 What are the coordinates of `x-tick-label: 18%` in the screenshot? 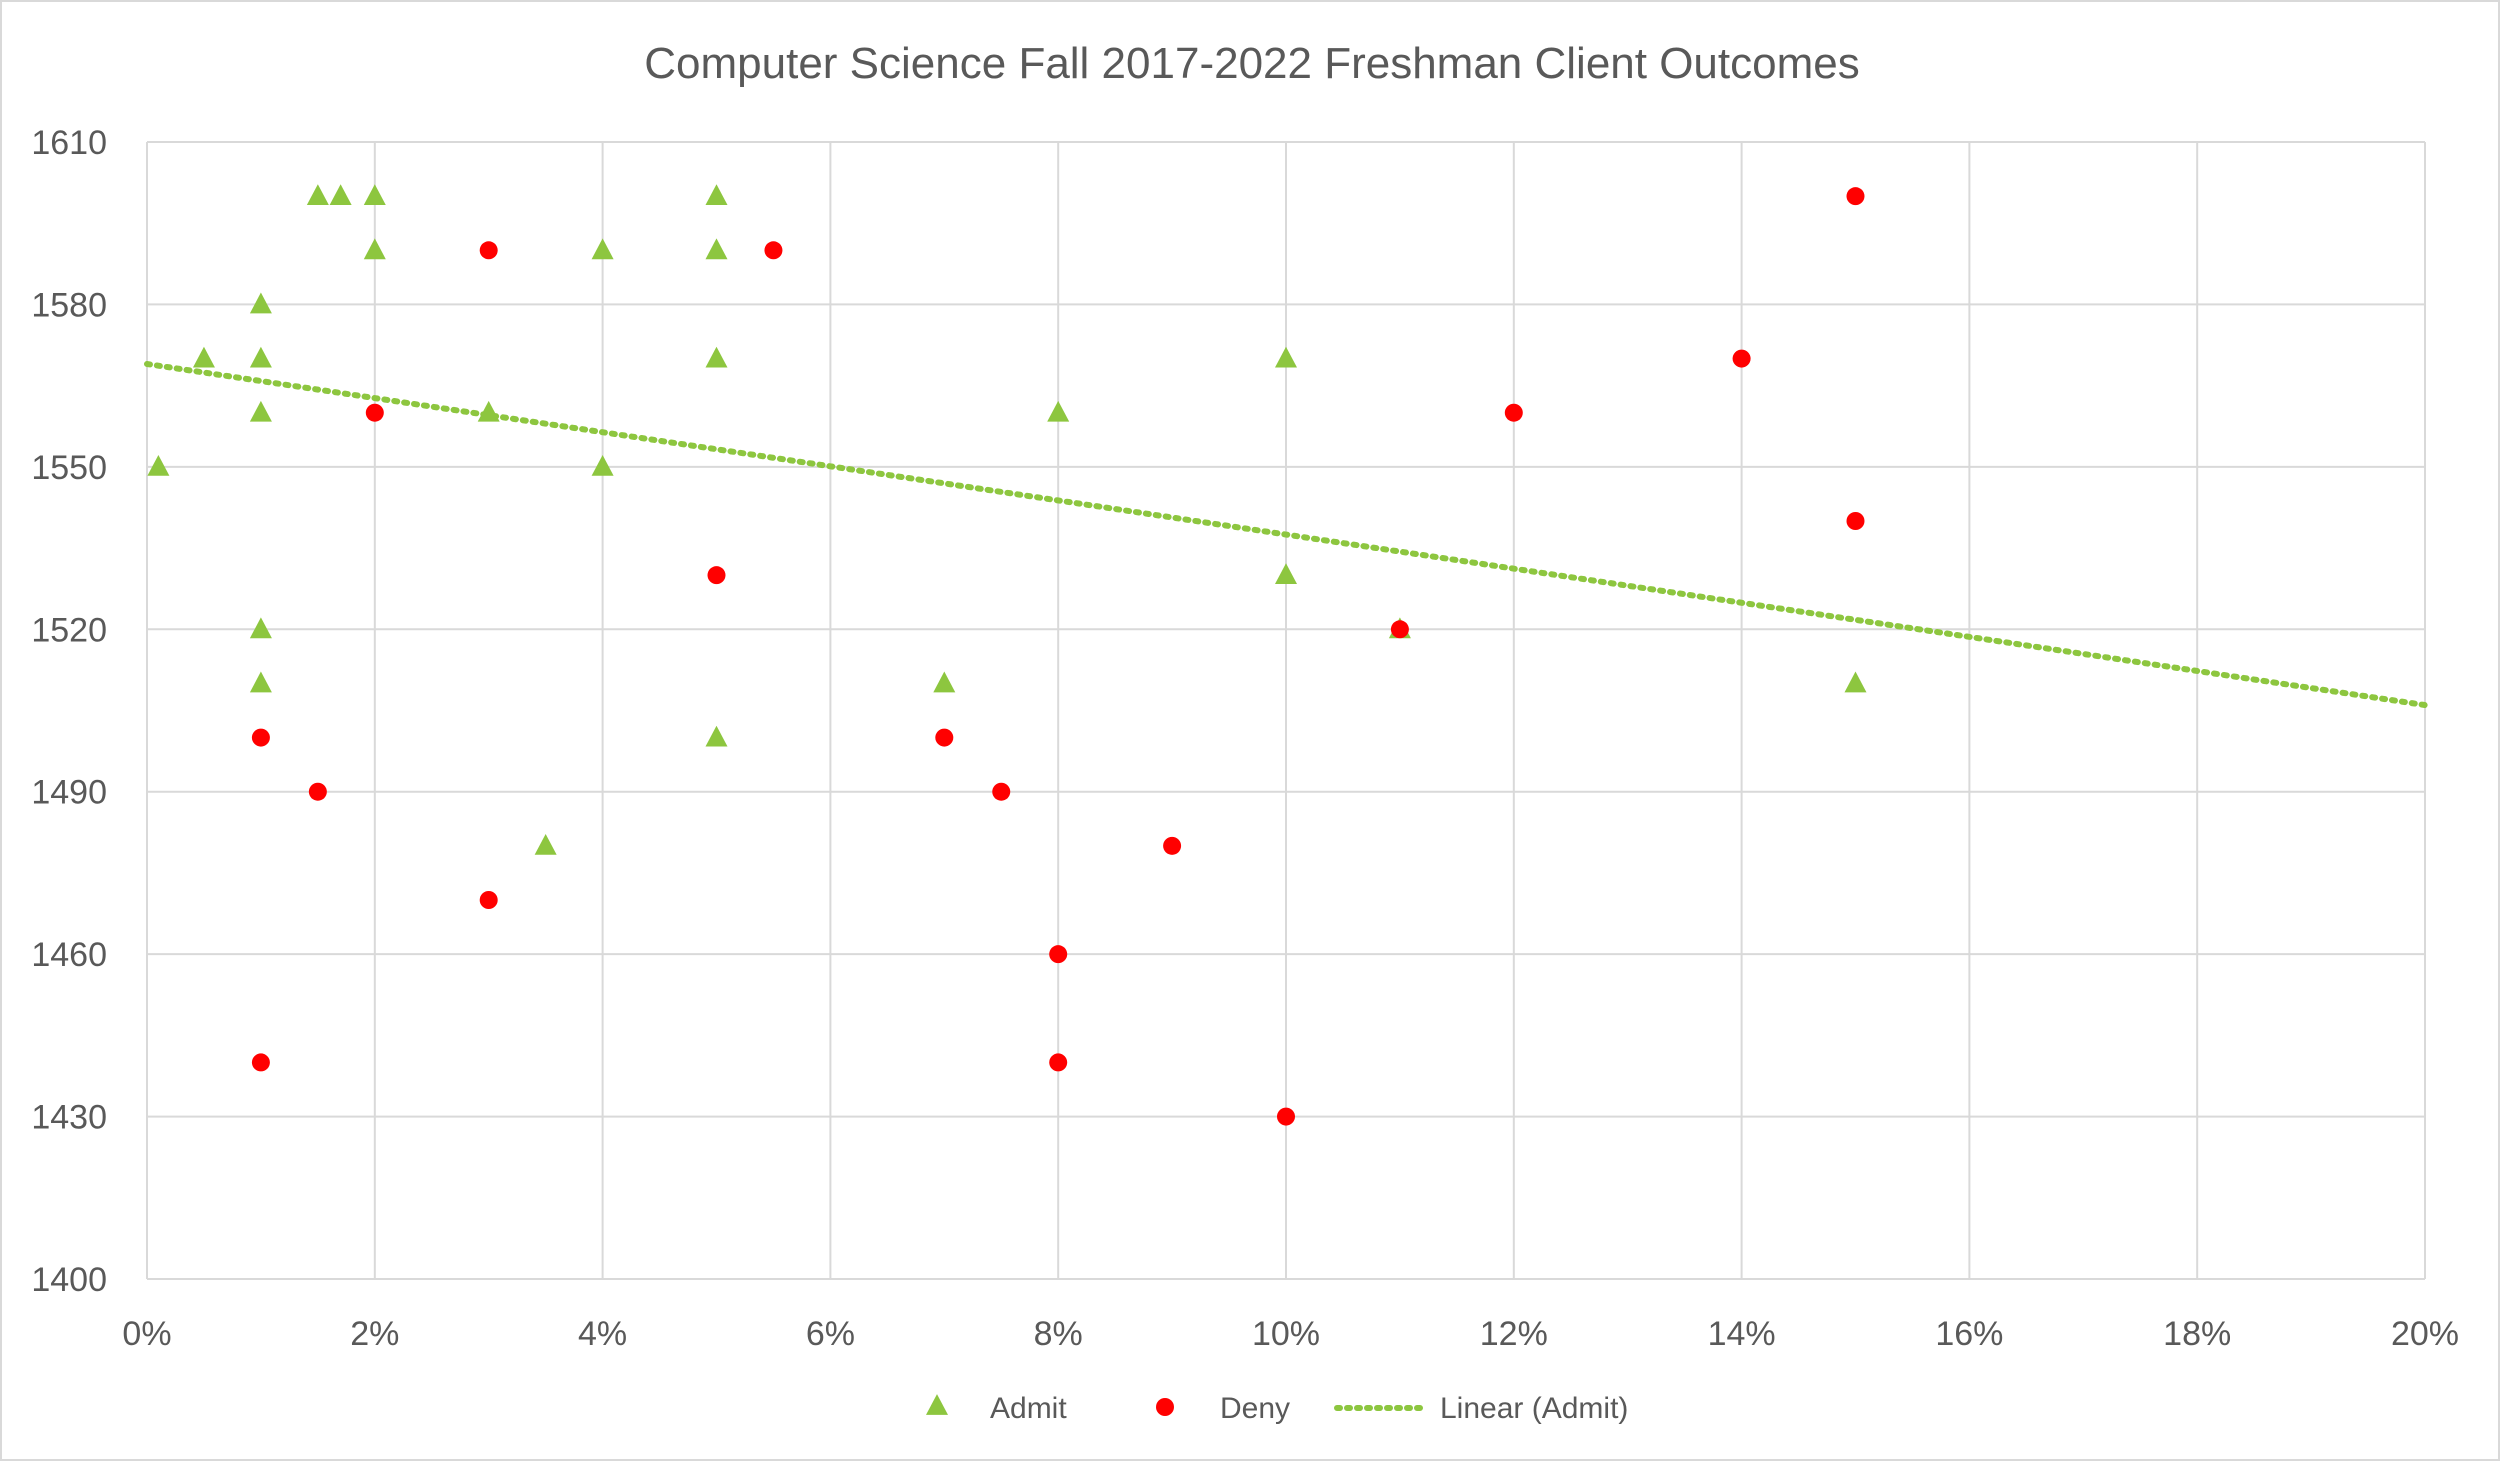 It's located at (2197, 1334).